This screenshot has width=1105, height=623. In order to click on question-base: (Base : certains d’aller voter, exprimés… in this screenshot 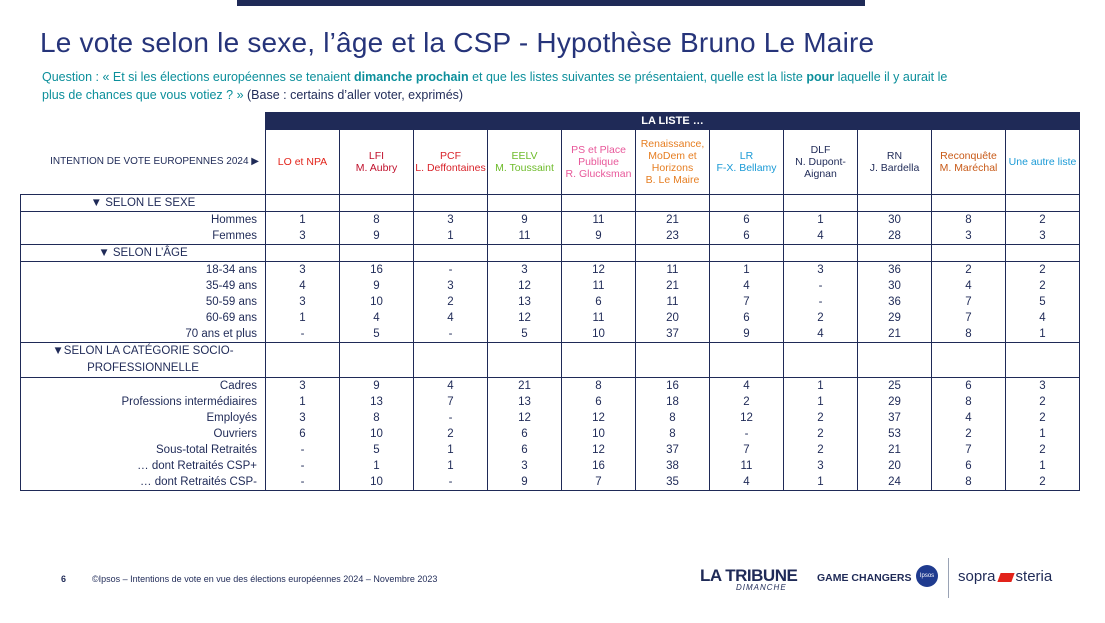, I will do `click(353, 95)`.